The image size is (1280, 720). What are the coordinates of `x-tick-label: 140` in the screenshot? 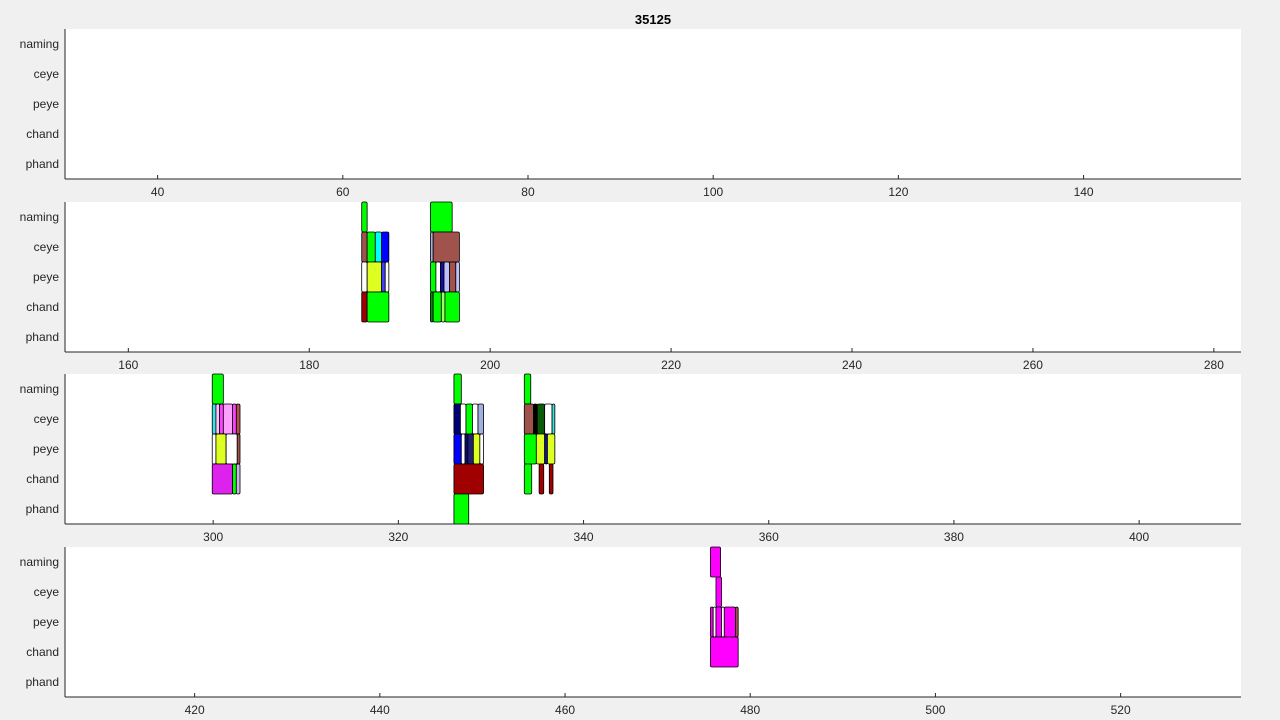 It's located at (1084, 192).